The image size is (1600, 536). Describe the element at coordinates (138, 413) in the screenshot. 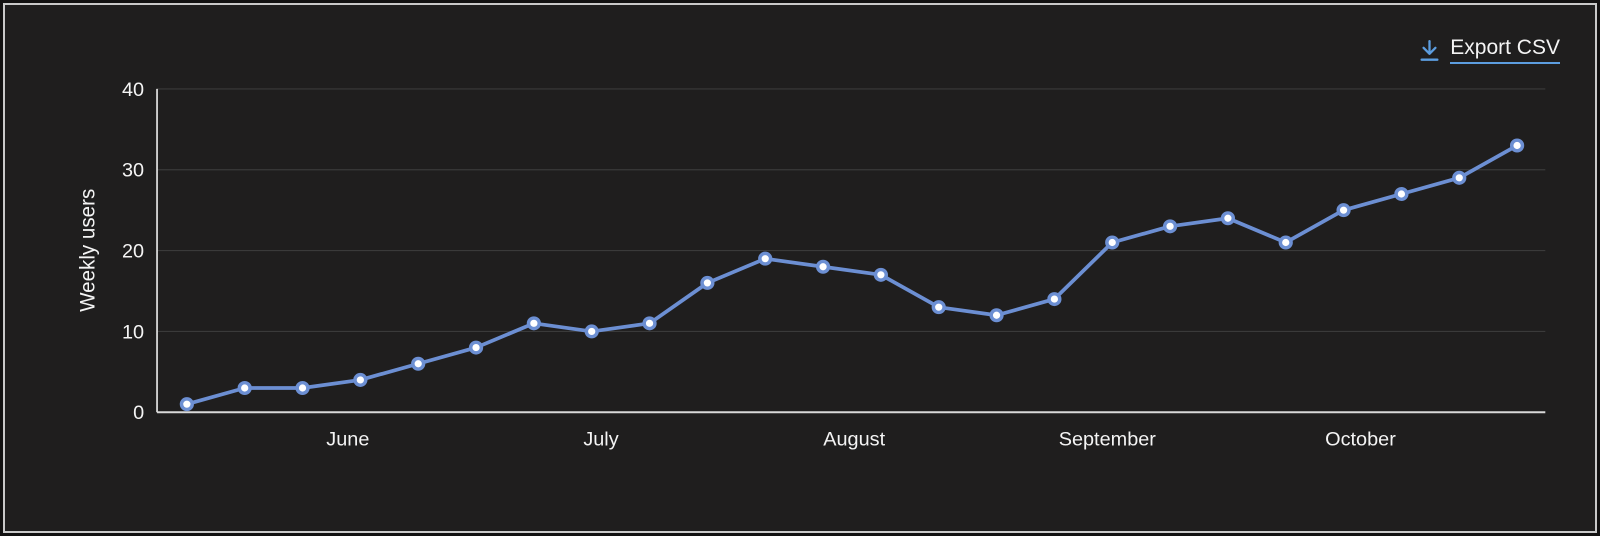

I see `y-tick-label: 0` at that location.